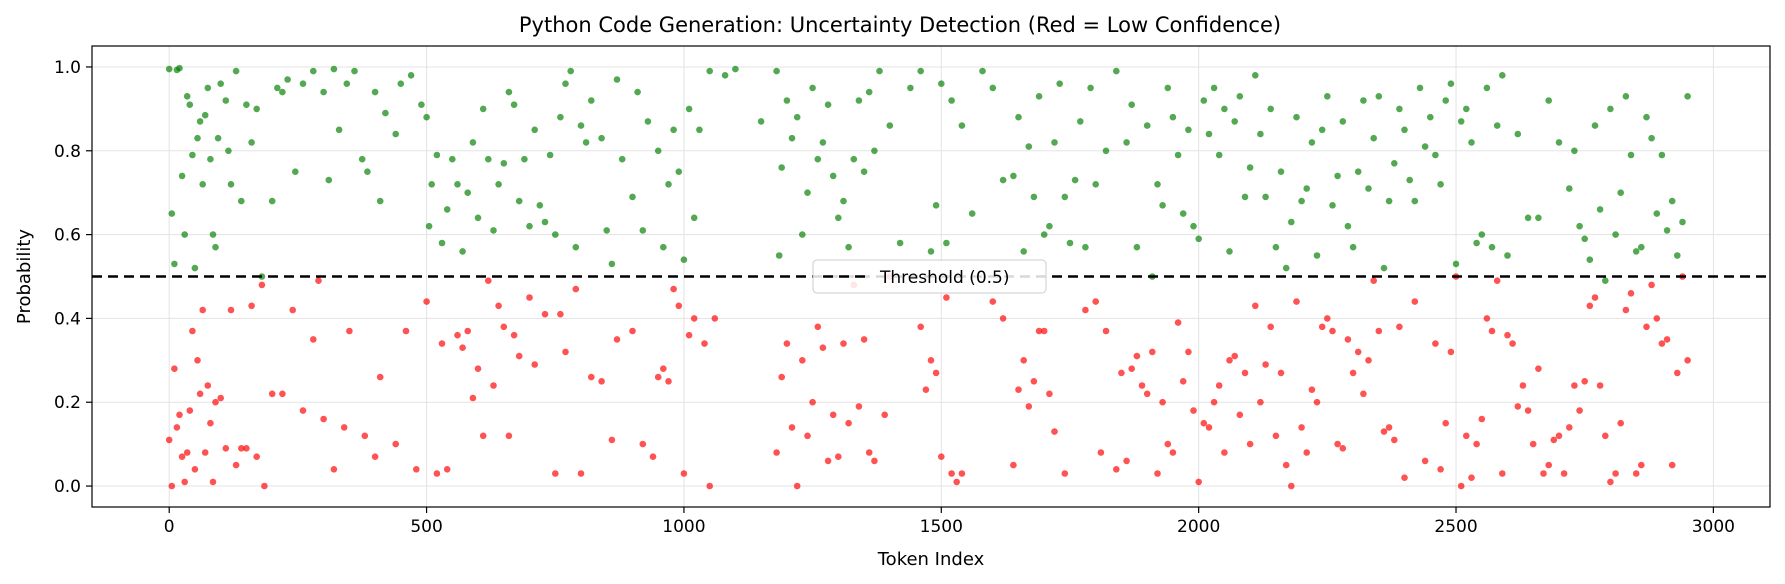  I want to click on x-tick-label: 500, so click(426, 527).